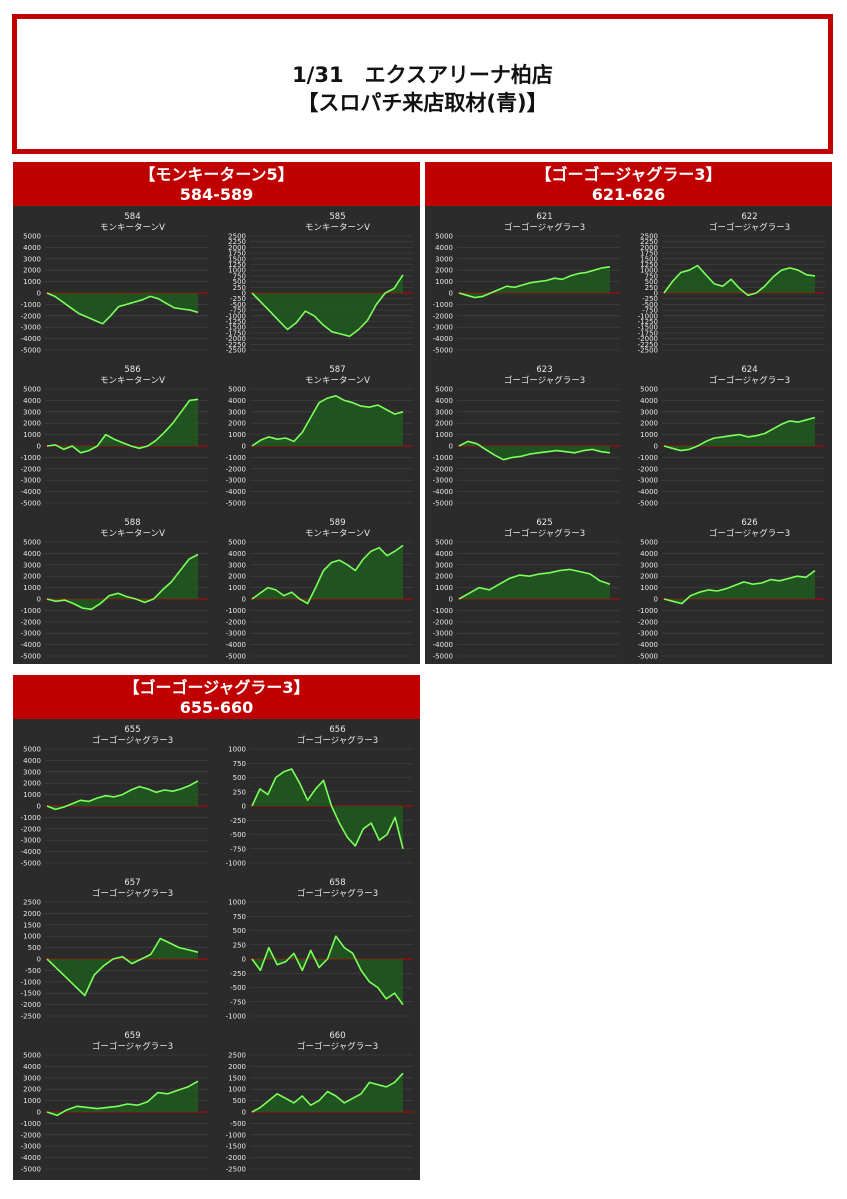  Describe the element at coordinates (132, 883) in the screenshot. I see `chart-title: 657` at that location.